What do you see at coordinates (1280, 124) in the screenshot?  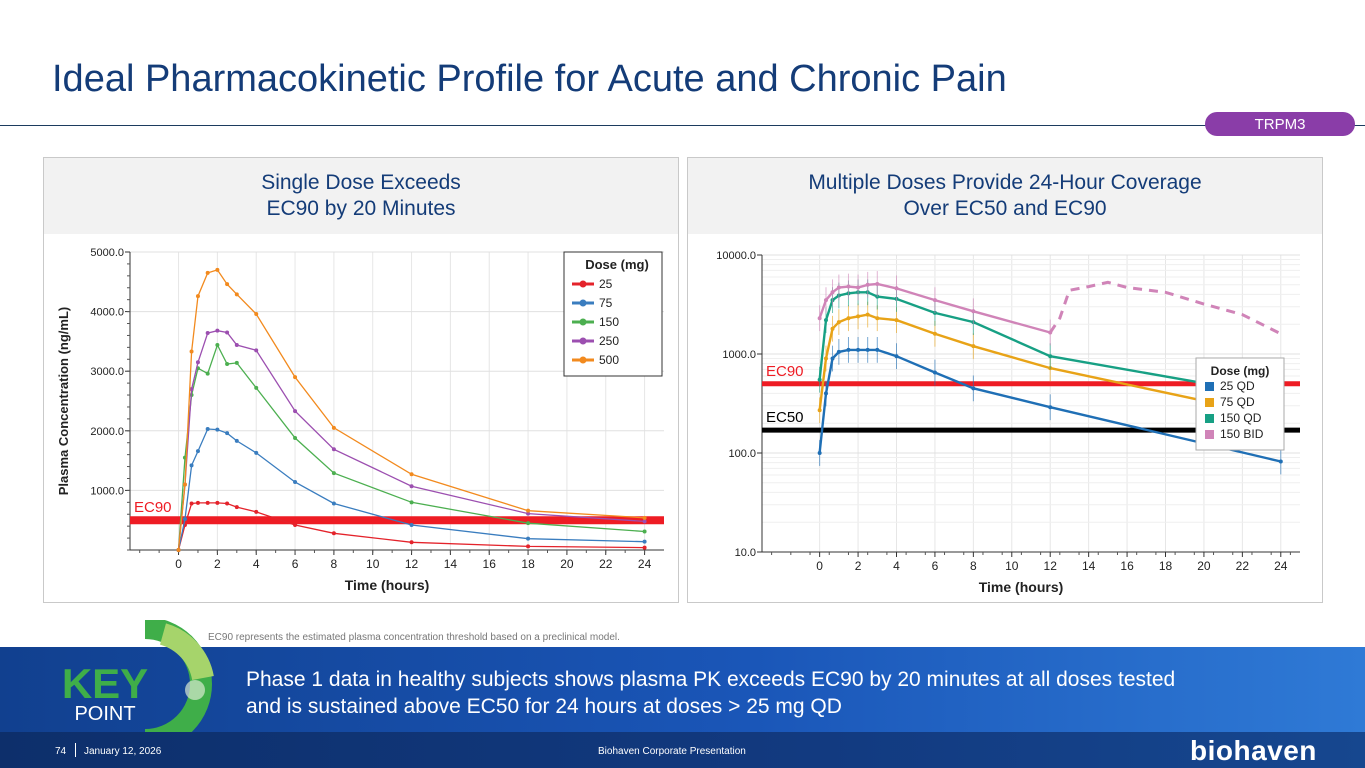 I see `trpm3-tag: TRPM3` at bounding box center [1280, 124].